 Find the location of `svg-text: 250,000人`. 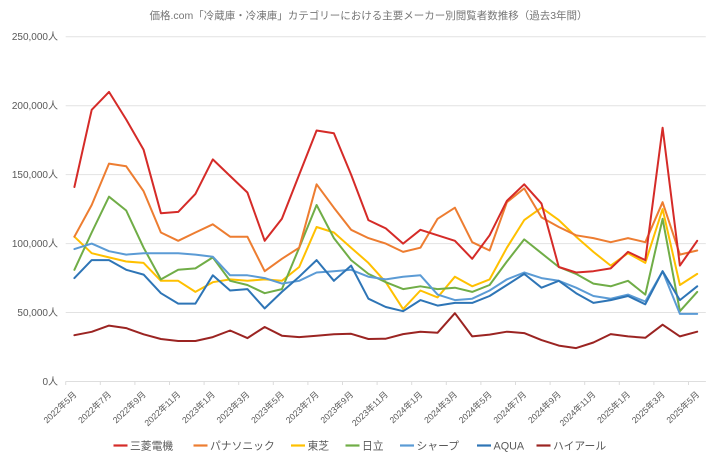

svg-text: 250,000人 is located at coordinates (35, 37).